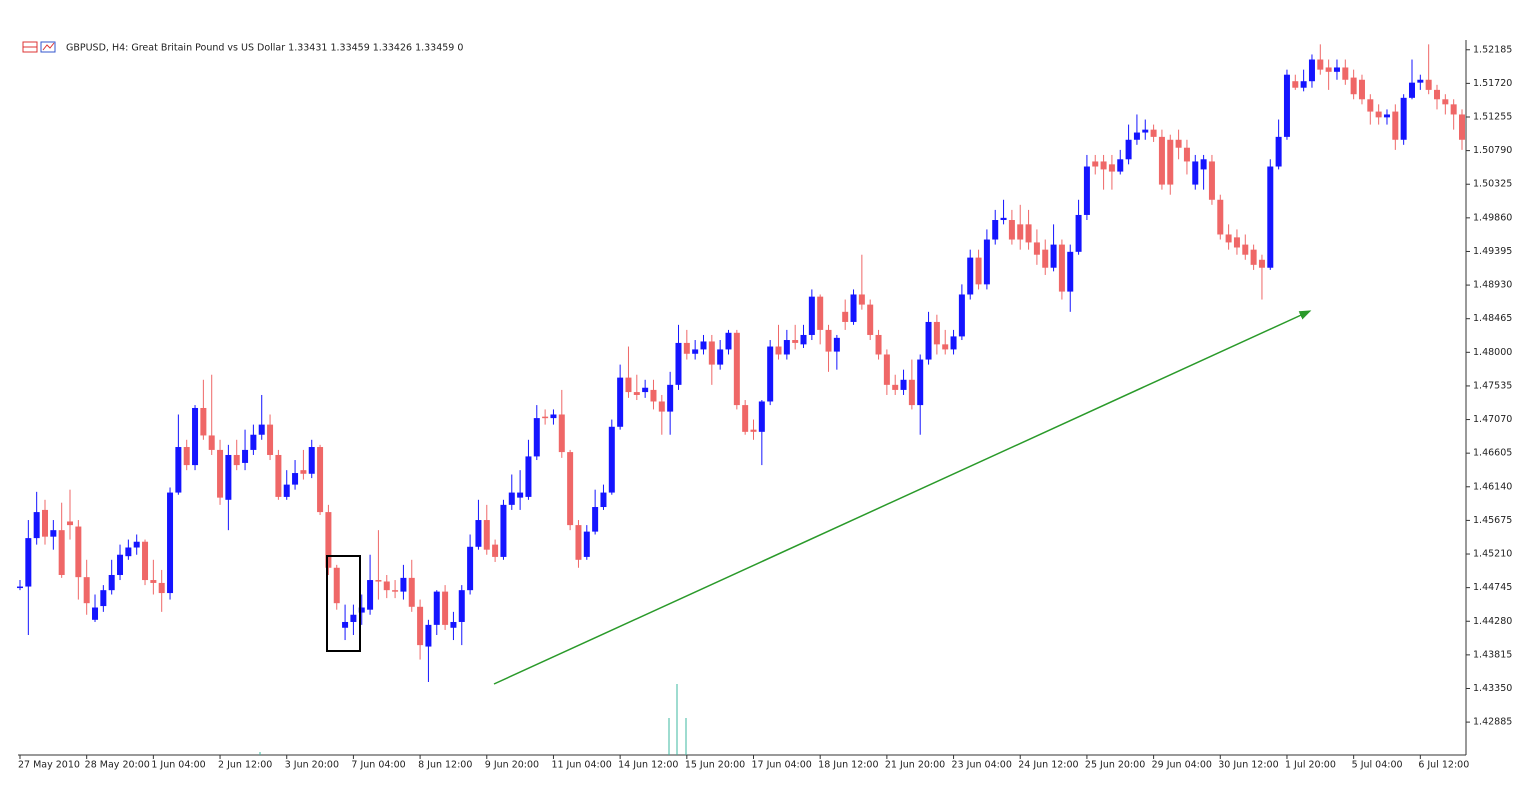  Describe the element at coordinates (48, 47) in the screenshot. I see `icon-chart` at that location.